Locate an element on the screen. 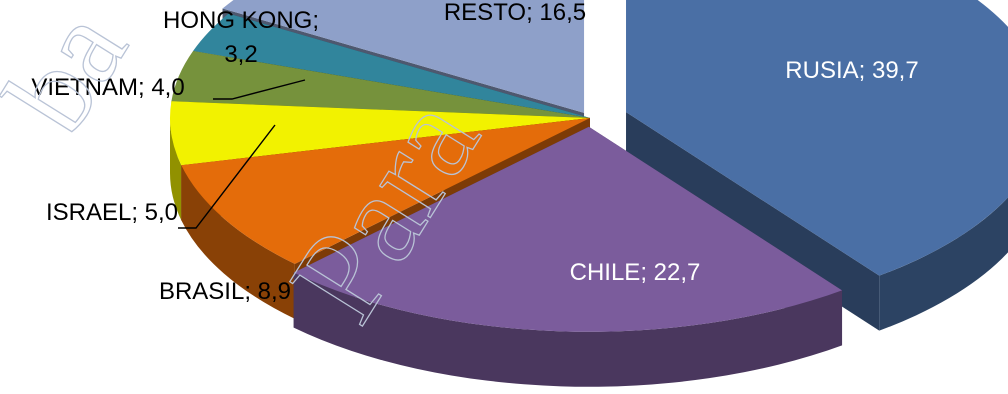 The height and width of the screenshot is (394, 1008). slice-israel-top is located at coordinates (380, 133).